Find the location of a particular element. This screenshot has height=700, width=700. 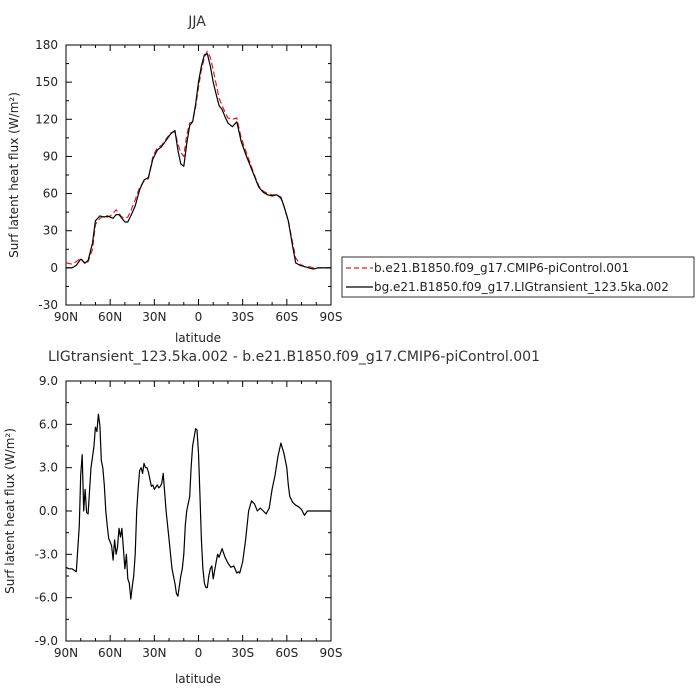

y-tick-label: 180 is located at coordinates (46, 45).